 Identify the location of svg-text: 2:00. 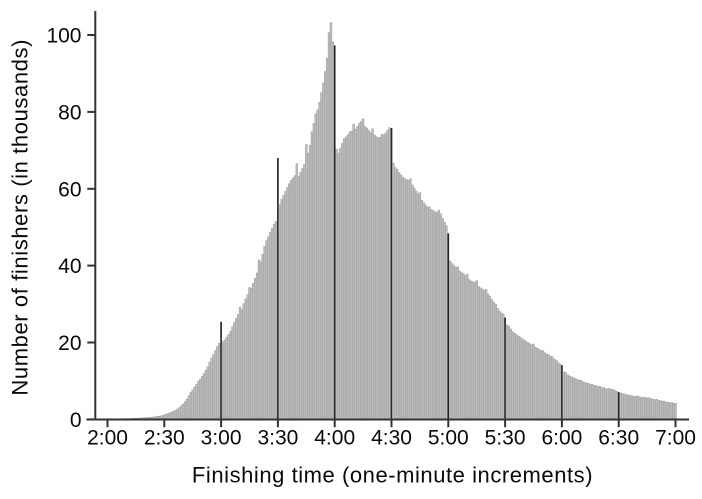
(107, 438).